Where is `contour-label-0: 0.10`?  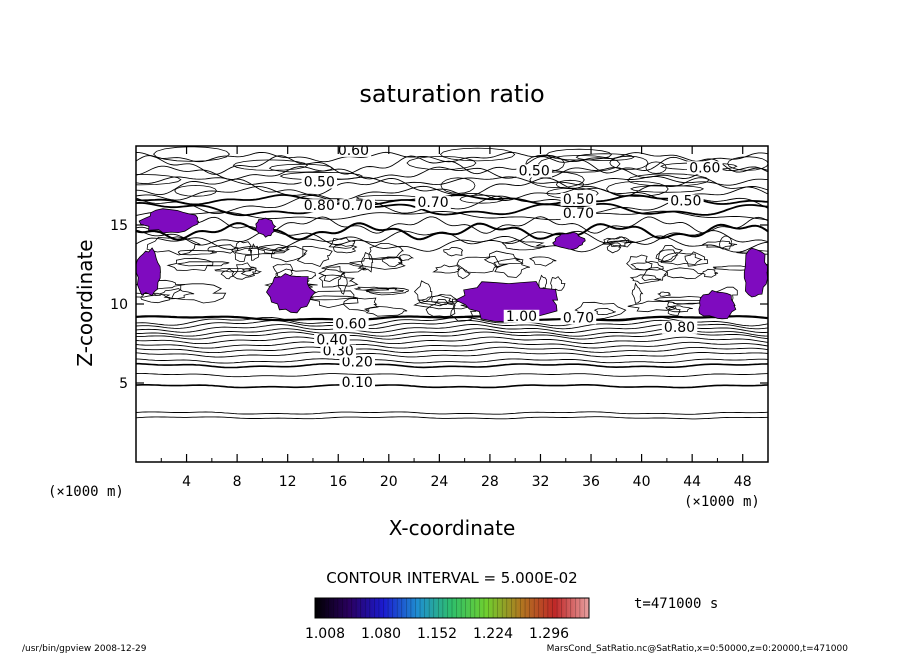 contour-label-0: 0.10 is located at coordinates (357, 383).